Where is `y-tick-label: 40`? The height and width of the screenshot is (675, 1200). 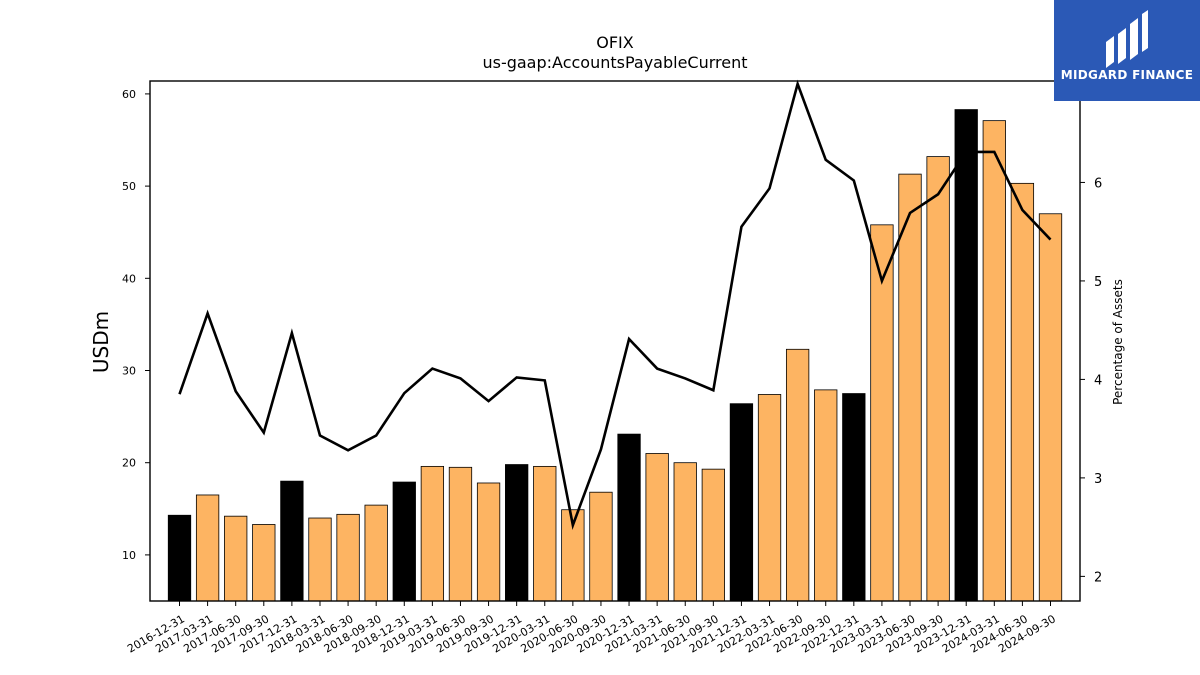
y-tick-label: 40 is located at coordinates (129, 278).